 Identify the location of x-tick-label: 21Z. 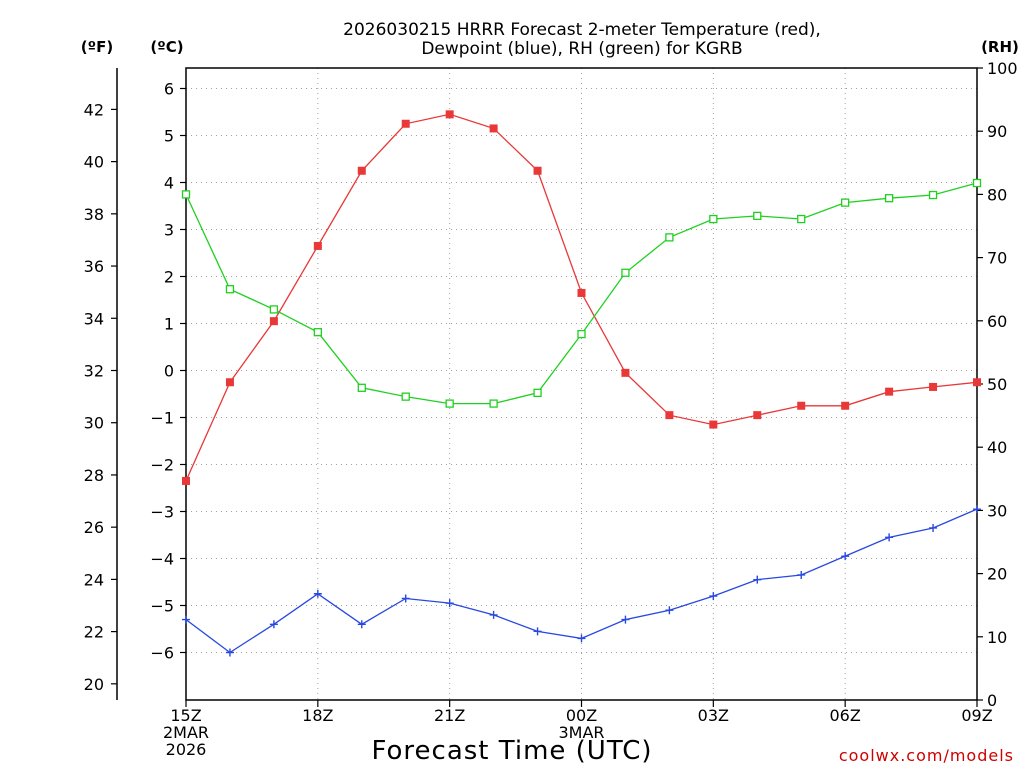
(449, 715).